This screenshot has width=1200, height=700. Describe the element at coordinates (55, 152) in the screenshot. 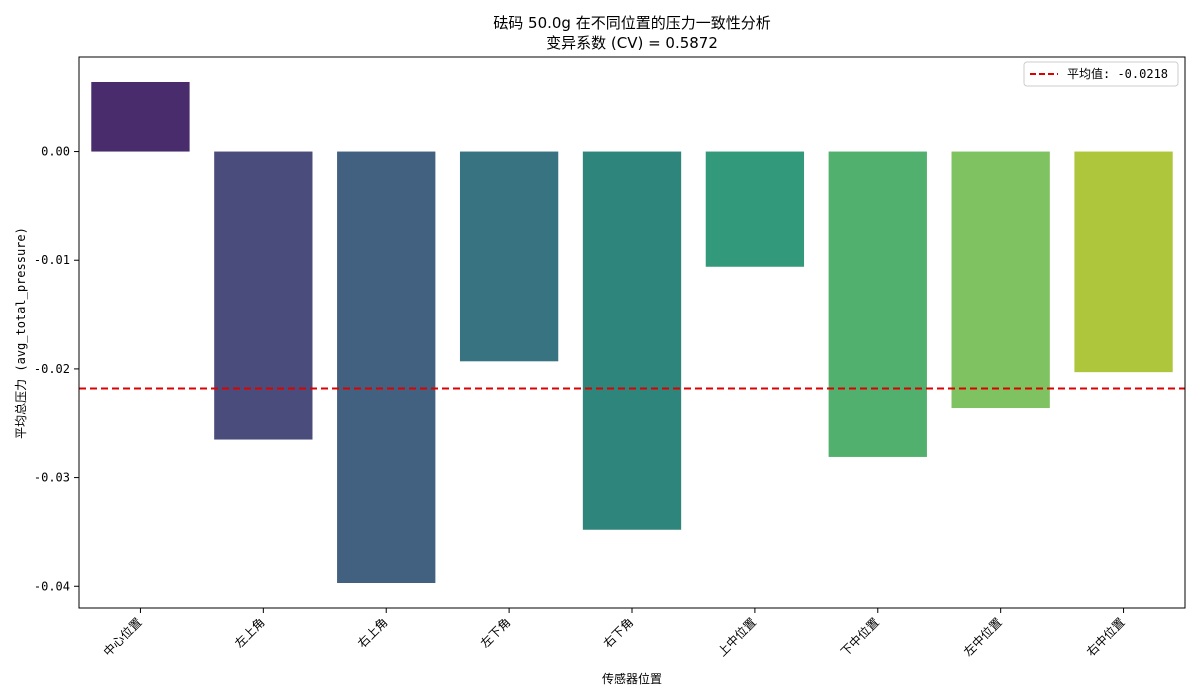

I see `y-tick-label: 0.00` at that location.